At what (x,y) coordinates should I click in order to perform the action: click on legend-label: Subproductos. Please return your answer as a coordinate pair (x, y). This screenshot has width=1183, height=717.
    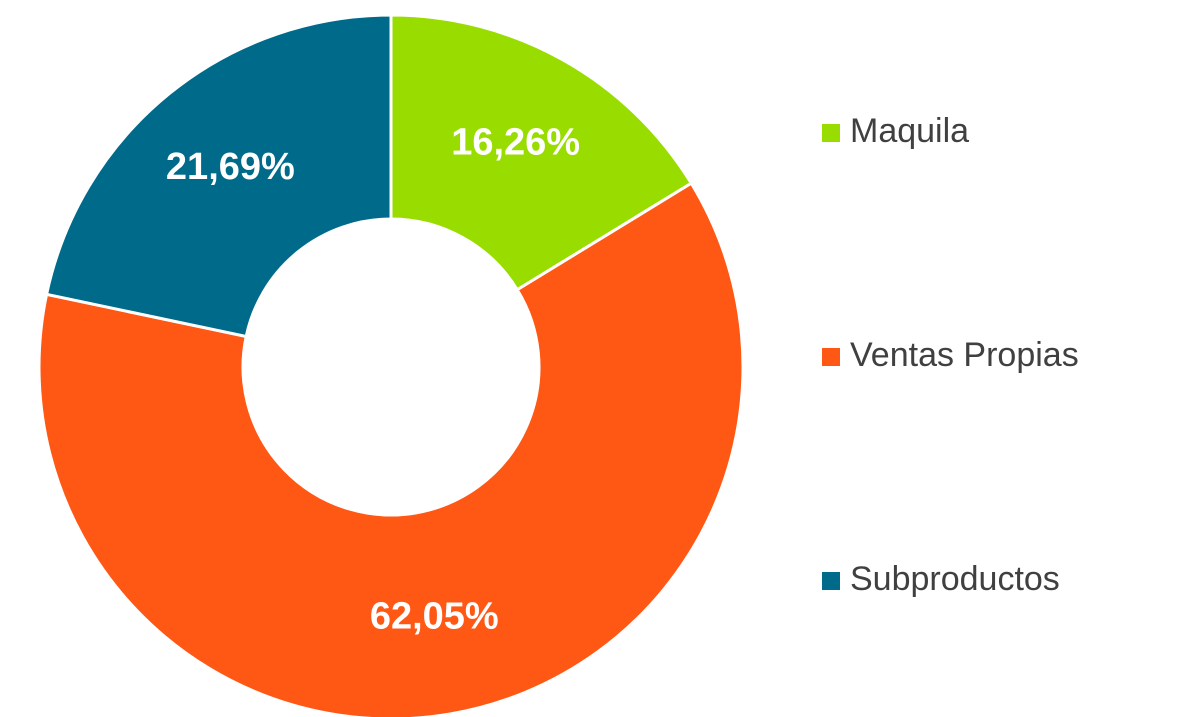
    Looking at the image, I should click on (955, 579).